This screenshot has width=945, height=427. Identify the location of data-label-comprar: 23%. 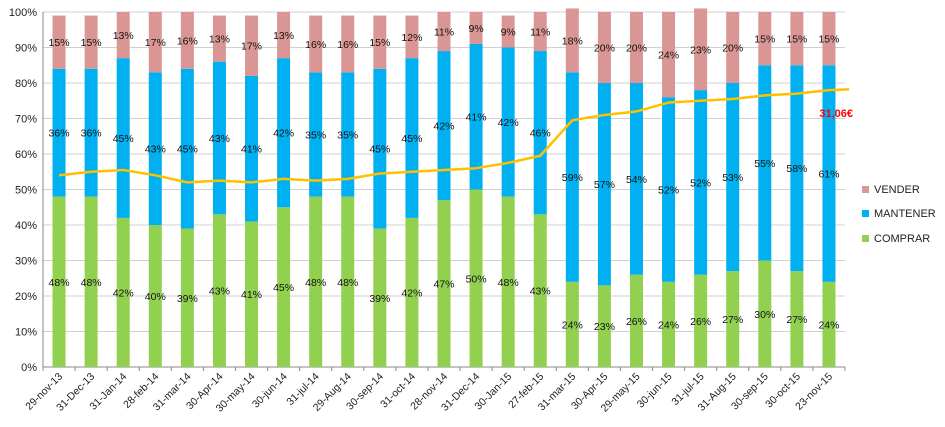
(604, 327).